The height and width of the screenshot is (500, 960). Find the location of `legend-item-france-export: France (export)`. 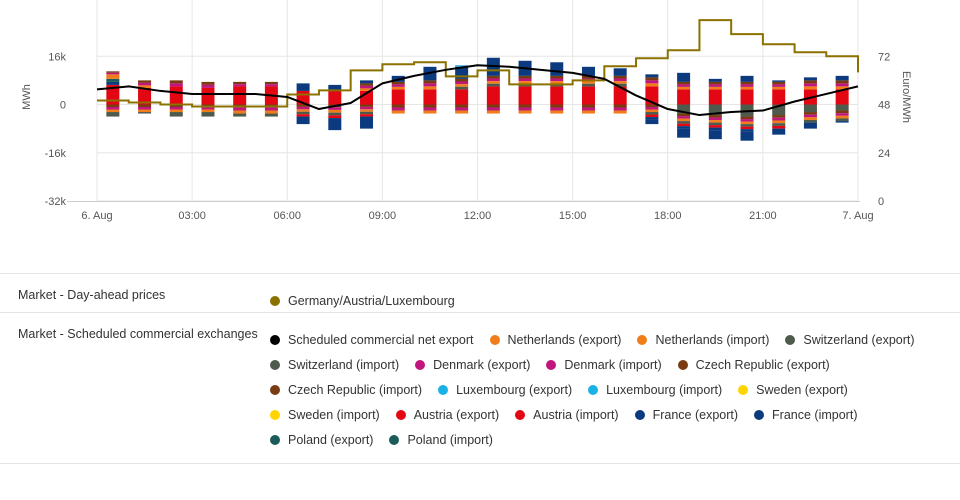

legend-item-france-export: France (export) is located at coordinates (686, 414).